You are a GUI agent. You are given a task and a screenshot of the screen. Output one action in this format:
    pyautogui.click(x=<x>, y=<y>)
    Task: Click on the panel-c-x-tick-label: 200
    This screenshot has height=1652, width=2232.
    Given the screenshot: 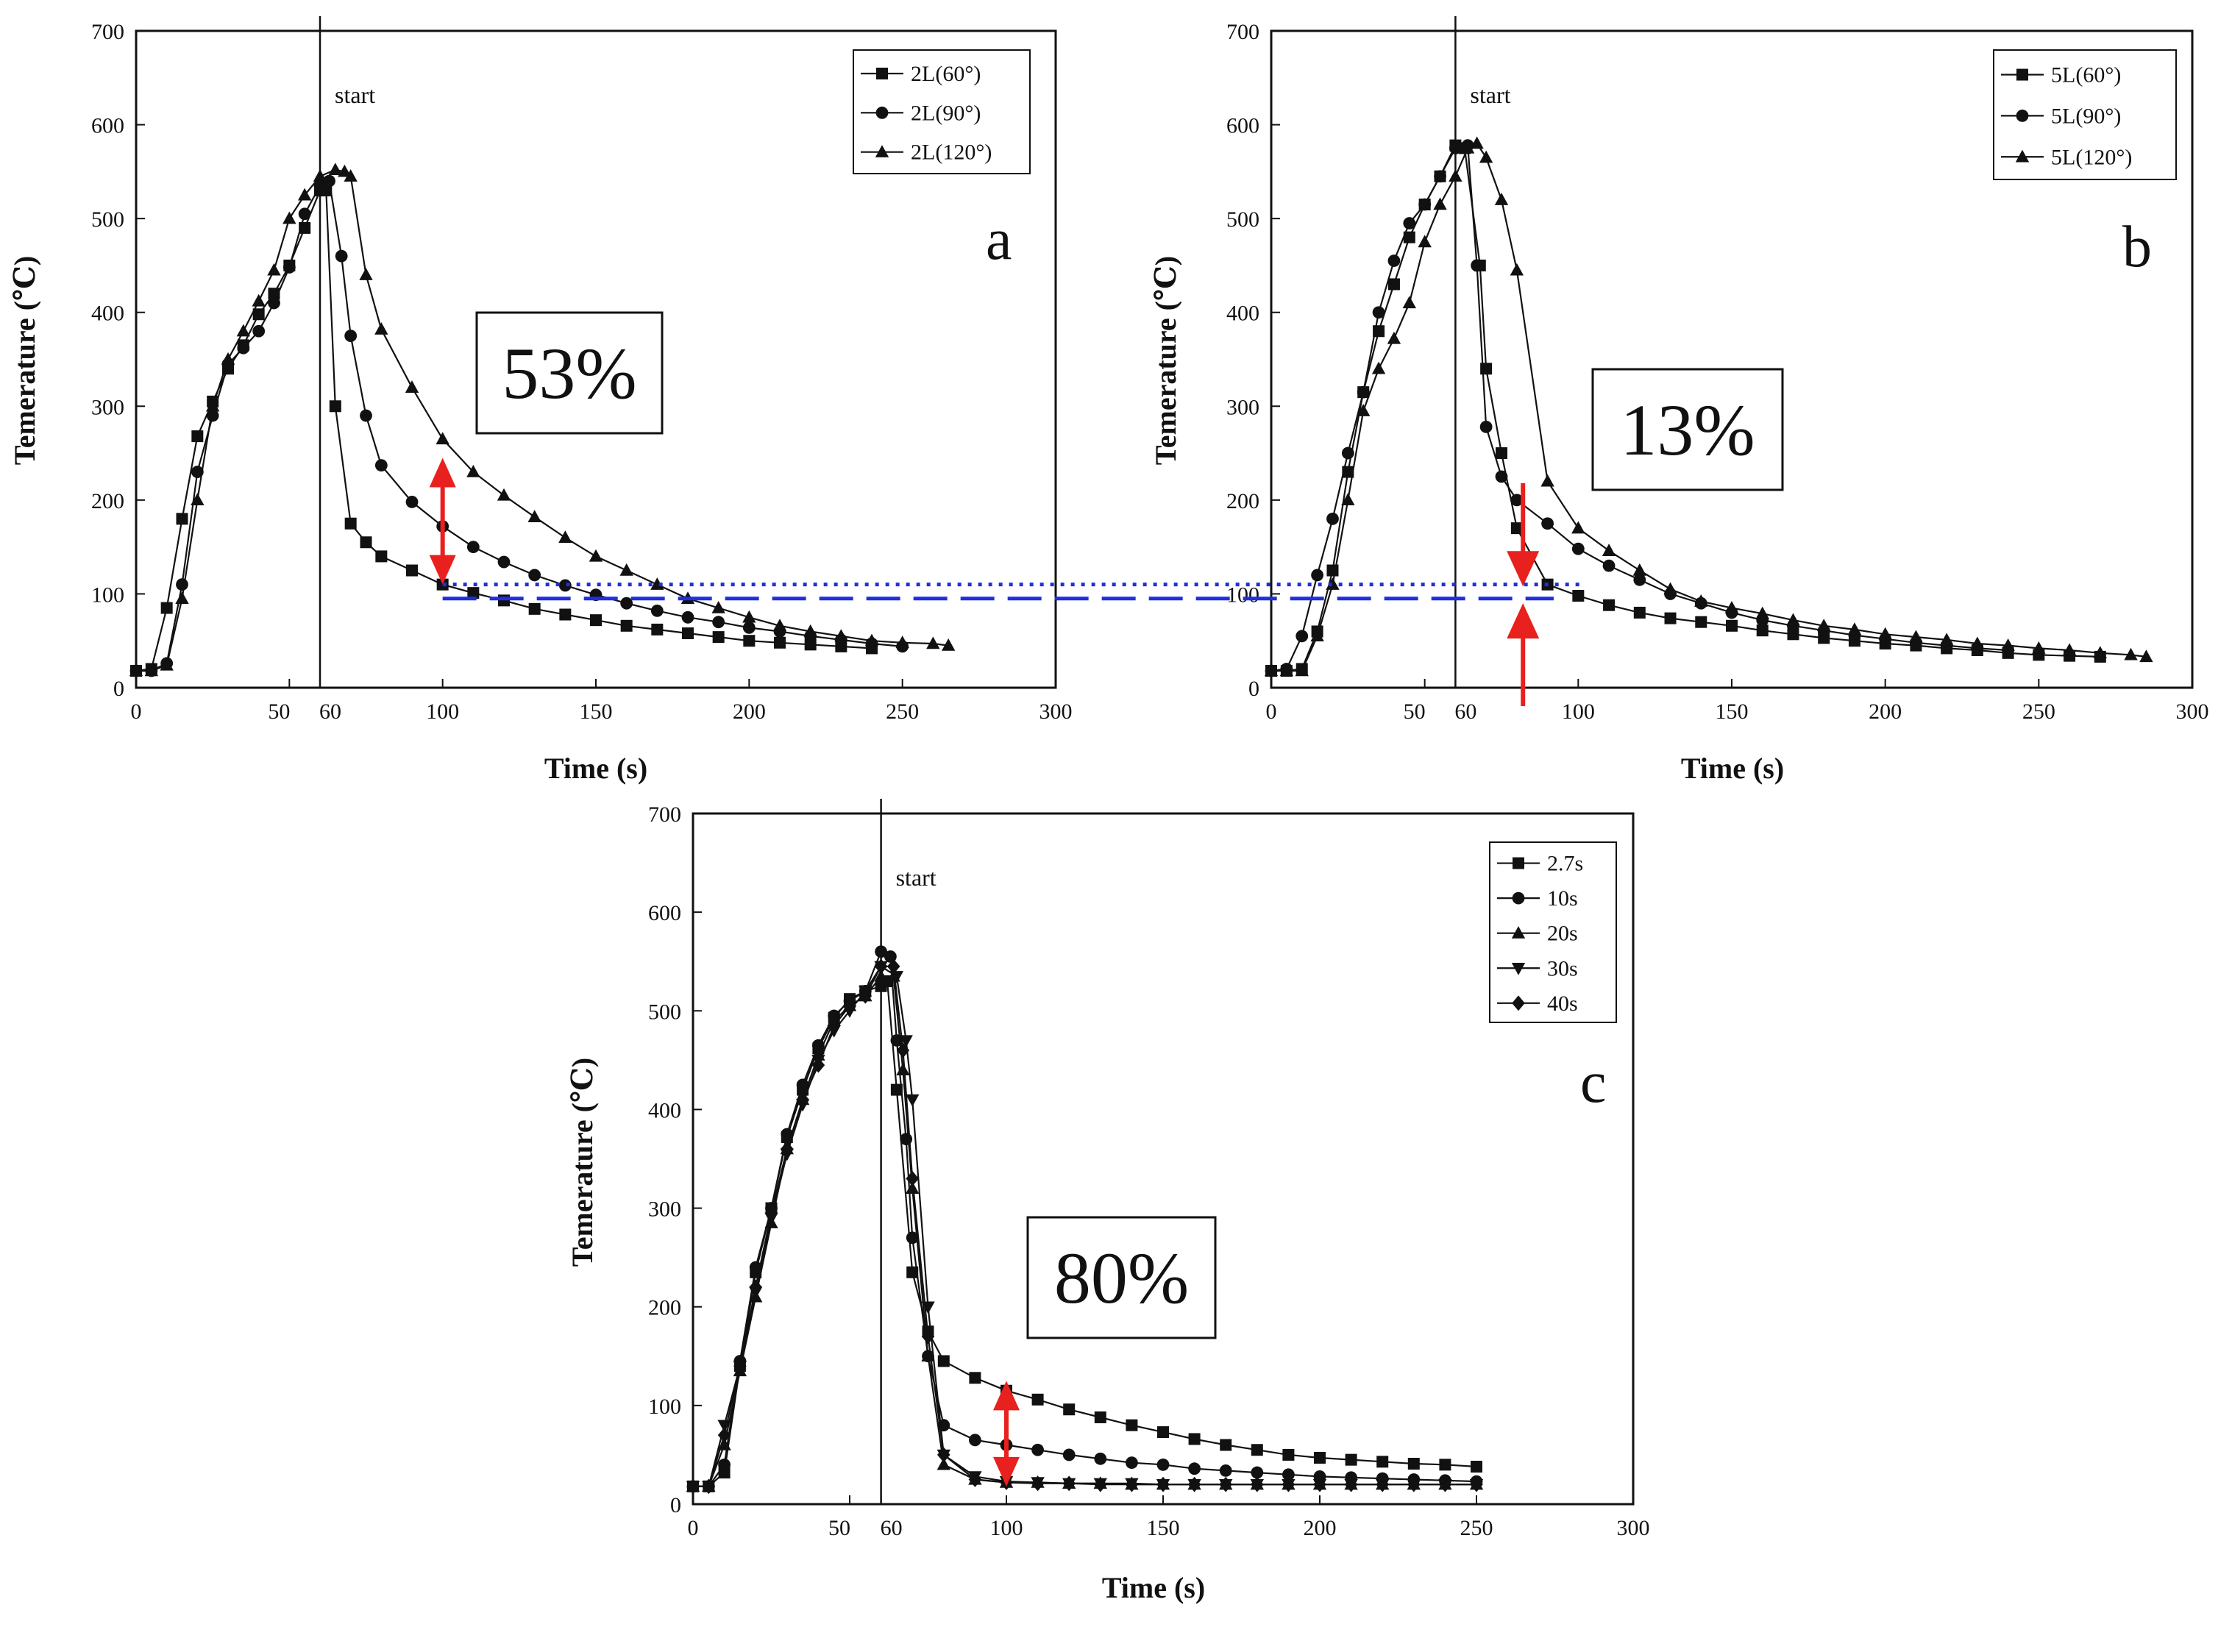 What is the action you would take?
    pyautogui.click(x=1320, y=1528)
    